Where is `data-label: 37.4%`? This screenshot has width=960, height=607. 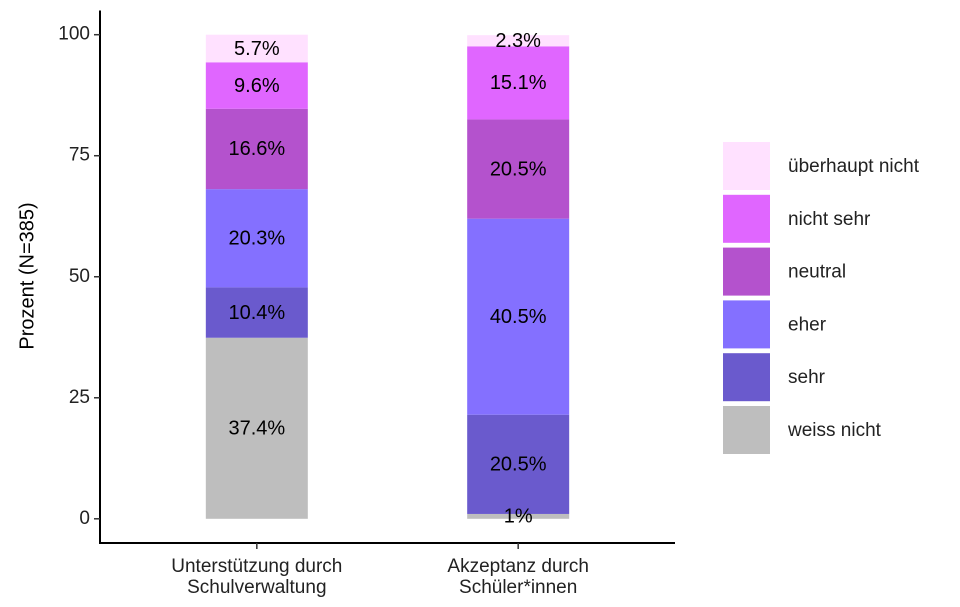
data-label: 37.4% is located at coordinates (256, 429).